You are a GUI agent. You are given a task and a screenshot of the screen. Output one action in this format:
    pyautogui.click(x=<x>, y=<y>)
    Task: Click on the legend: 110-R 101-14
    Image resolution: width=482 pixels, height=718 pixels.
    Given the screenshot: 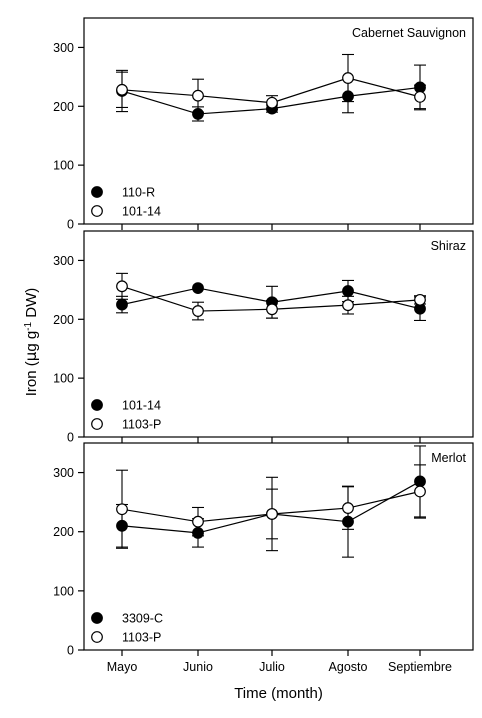 What is the action you would take?
    pyautogui.click(x=126, y=202)
    